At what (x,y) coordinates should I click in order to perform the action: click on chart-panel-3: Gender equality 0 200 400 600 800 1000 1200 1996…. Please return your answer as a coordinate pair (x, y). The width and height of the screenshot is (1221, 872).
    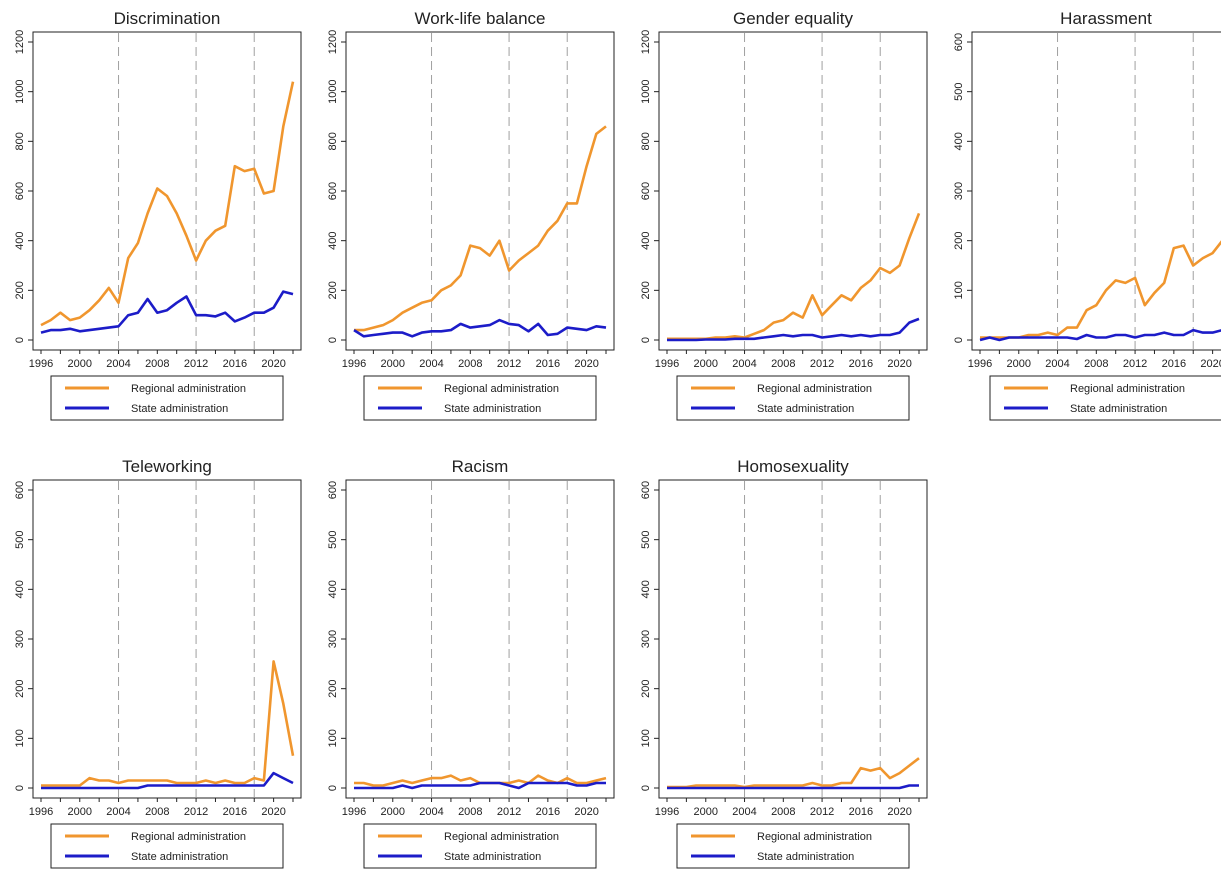
    Looking at the image, I should click on (784, 215).